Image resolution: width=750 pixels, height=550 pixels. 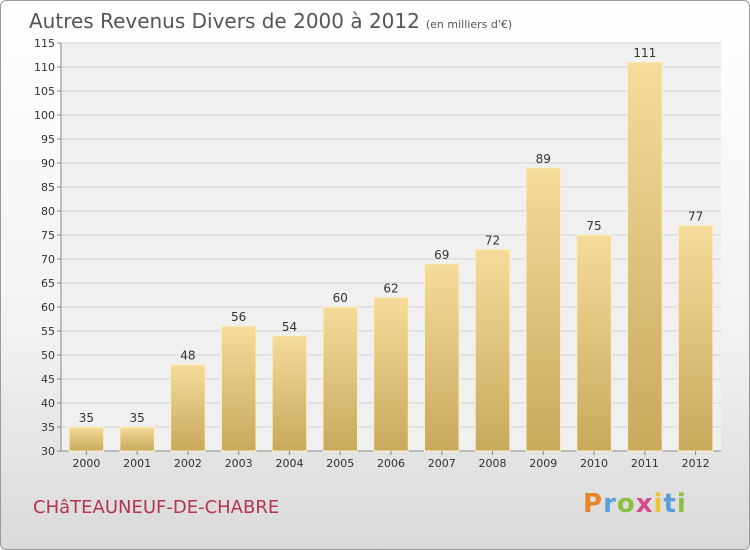 I want to click on x-tick-label: 2004, so click(x=289, y=463).